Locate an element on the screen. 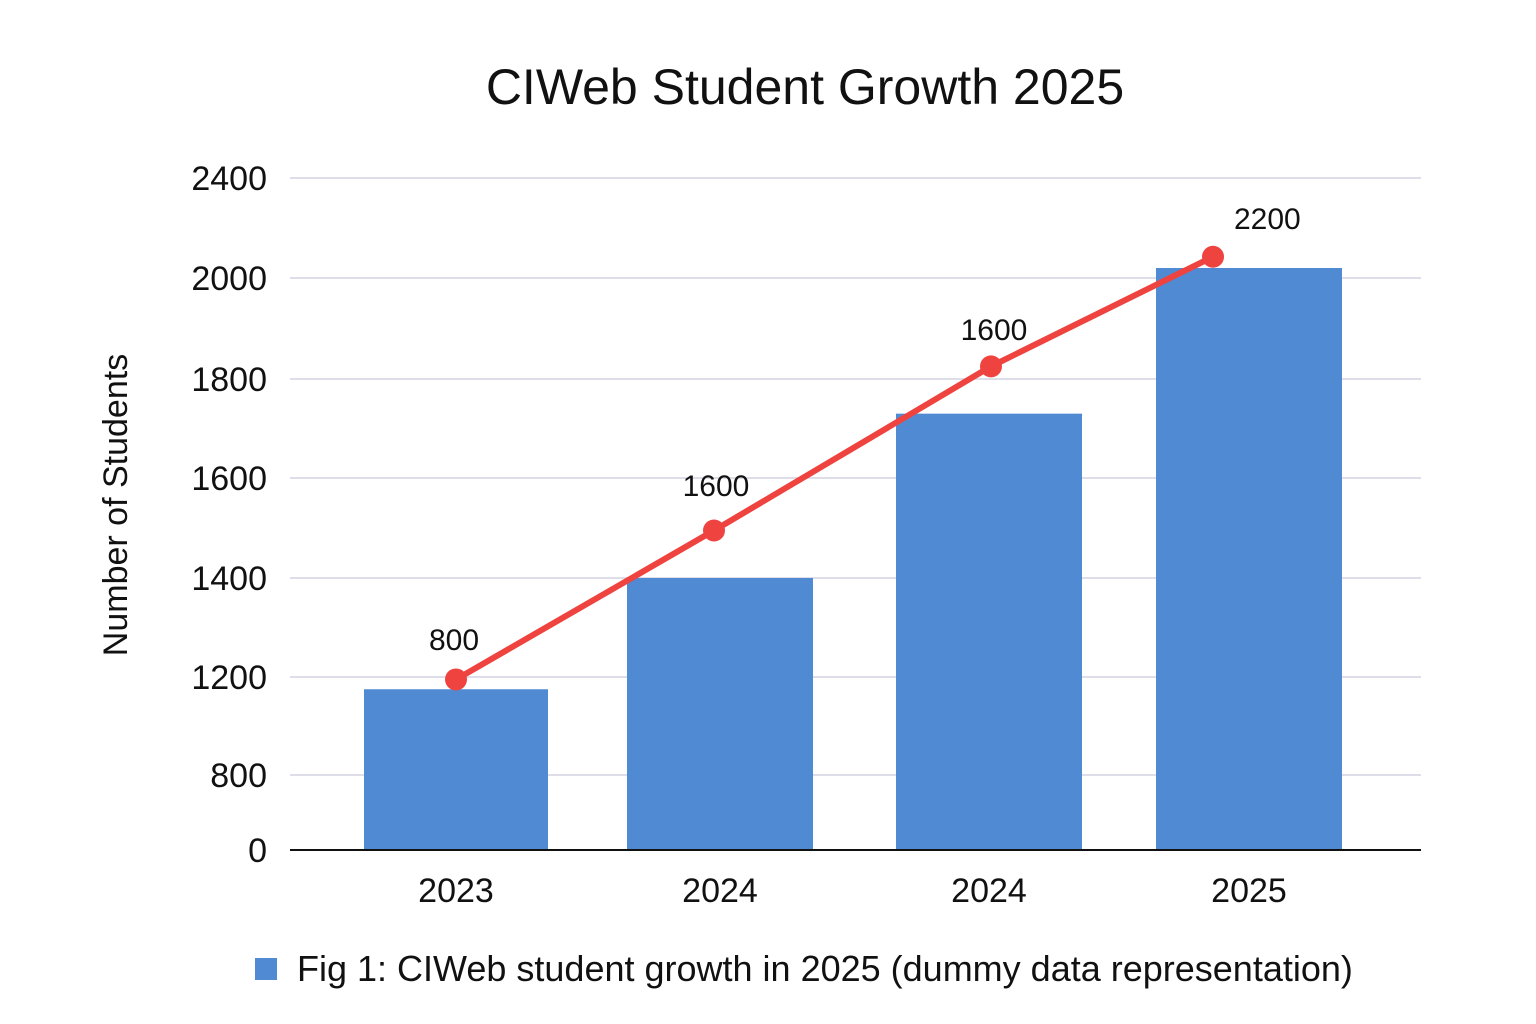  y-tick-label: 1200 is located at coordinates (229, 678).